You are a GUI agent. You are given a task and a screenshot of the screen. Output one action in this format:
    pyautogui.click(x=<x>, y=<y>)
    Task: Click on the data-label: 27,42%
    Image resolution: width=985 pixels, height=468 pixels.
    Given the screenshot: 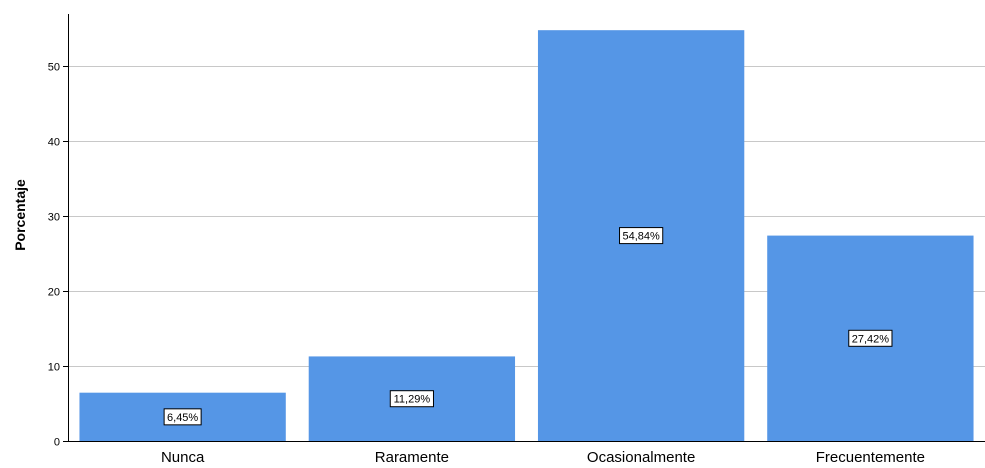 What is the action you would take?
    pyautogui.click(x=871, y=339)
    